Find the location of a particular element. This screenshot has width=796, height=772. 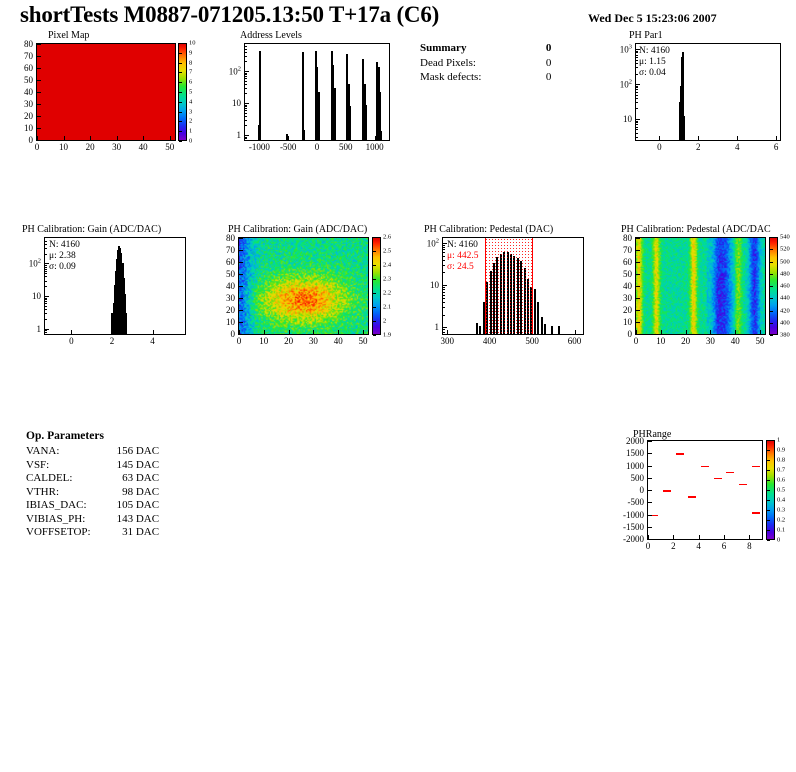

op-parameter-value: 98 DAC is located at coordinates (141, 491).